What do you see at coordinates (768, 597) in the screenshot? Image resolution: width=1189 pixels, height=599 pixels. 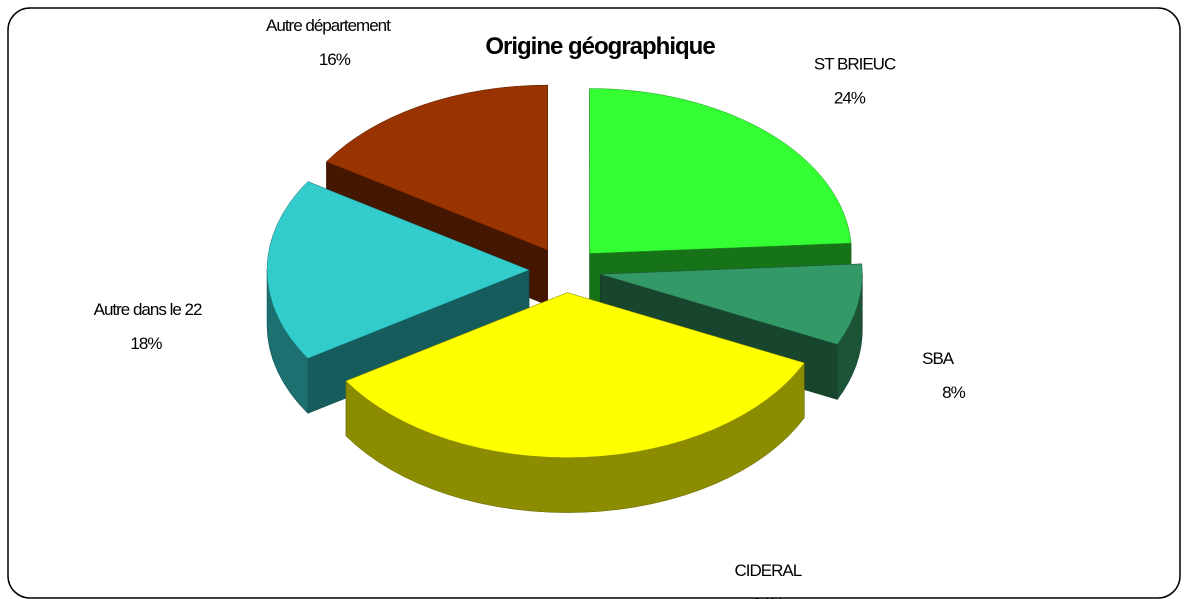 I see `slice-value-label: 34%` at bounding box center [768, 597].